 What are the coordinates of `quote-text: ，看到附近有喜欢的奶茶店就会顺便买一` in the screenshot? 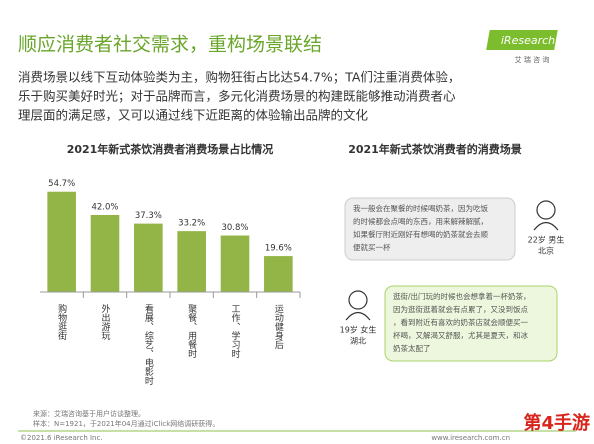 It's located at (460, 322).